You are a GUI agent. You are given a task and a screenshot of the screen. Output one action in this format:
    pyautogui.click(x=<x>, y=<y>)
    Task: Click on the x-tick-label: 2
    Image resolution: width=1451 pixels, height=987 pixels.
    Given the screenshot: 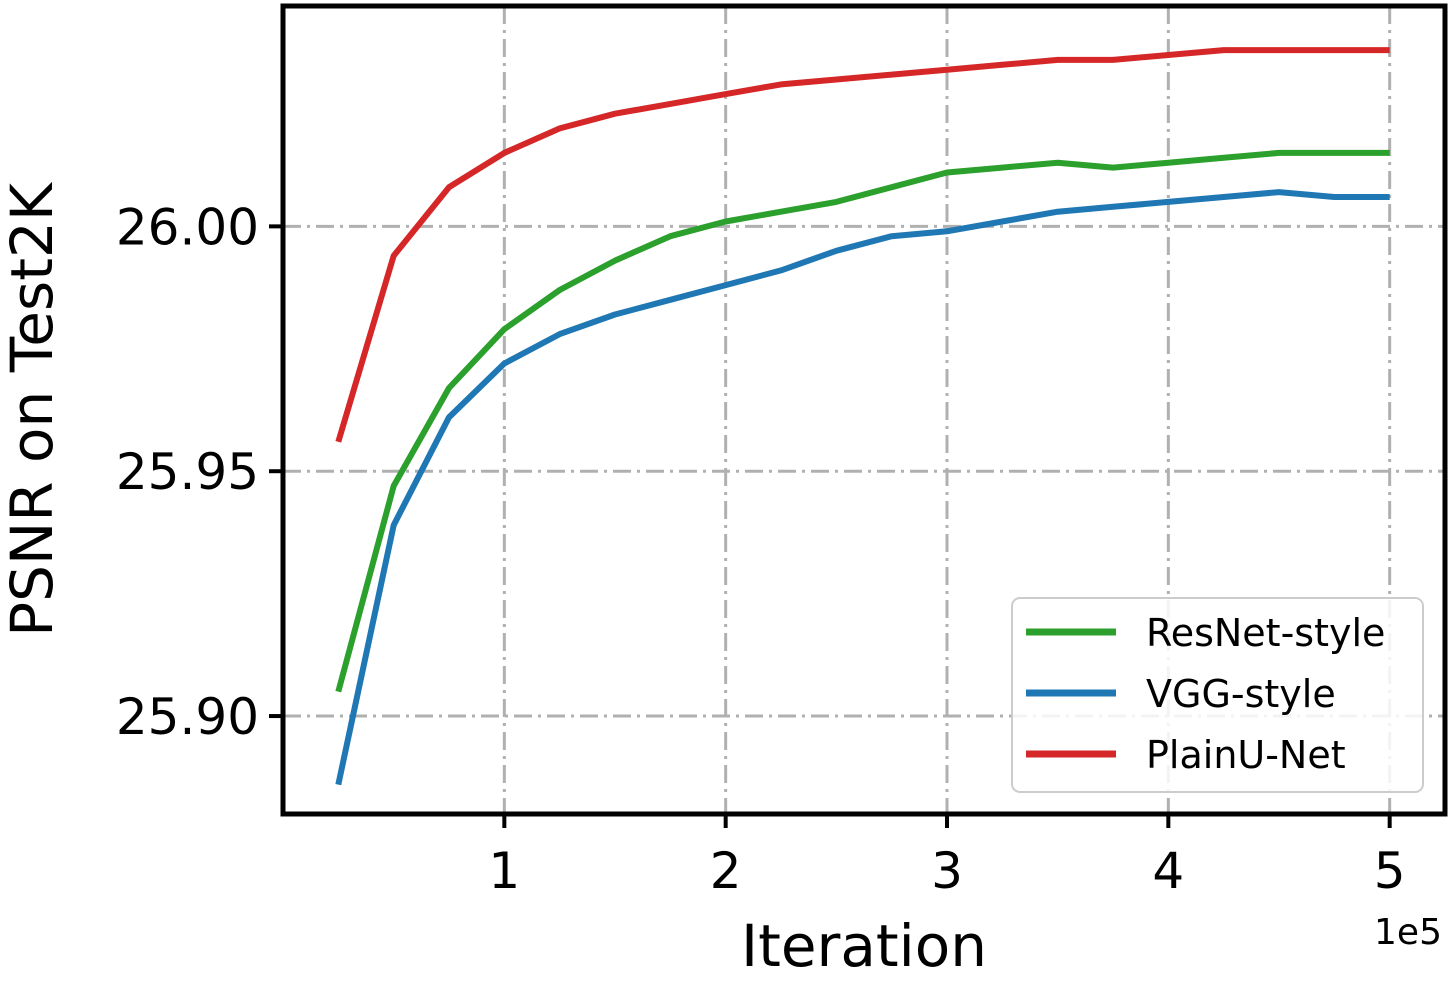 What is the action you would take?
    pyautogui.click(x=726, y=871)
    